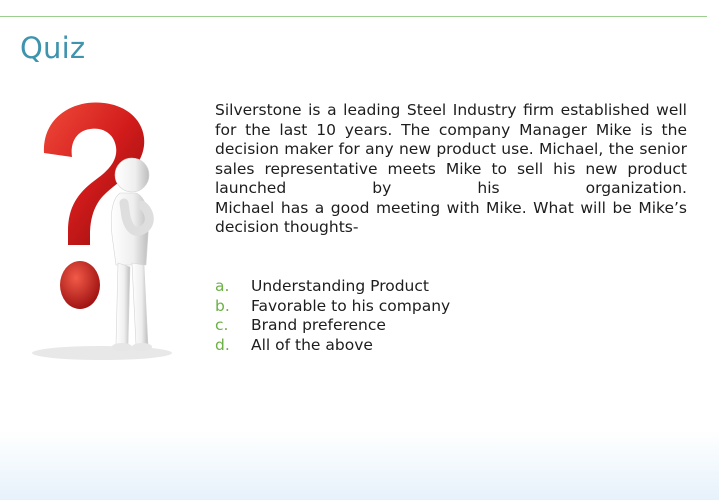 This screenshot has height=500, width=719. Describe the element at coordinates (53, 48) in the screenshot. I see `slide-title: Quiz` at that location.